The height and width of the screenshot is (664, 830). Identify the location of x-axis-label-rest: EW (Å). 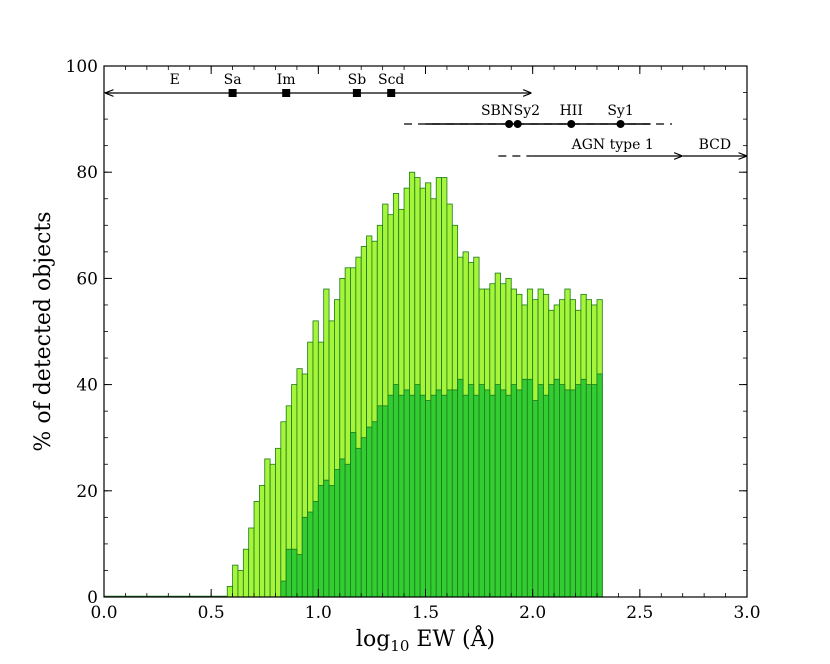
(452, 638).